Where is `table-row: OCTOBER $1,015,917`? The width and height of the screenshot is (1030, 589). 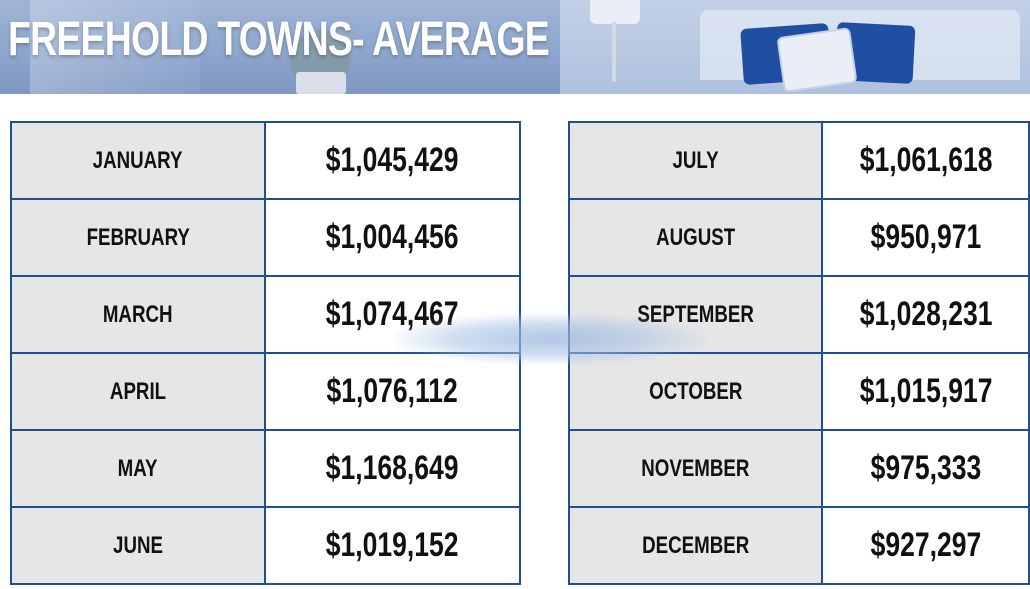 table-row: OCTOBER $1,015,917 is located at coordinates (798, 391).